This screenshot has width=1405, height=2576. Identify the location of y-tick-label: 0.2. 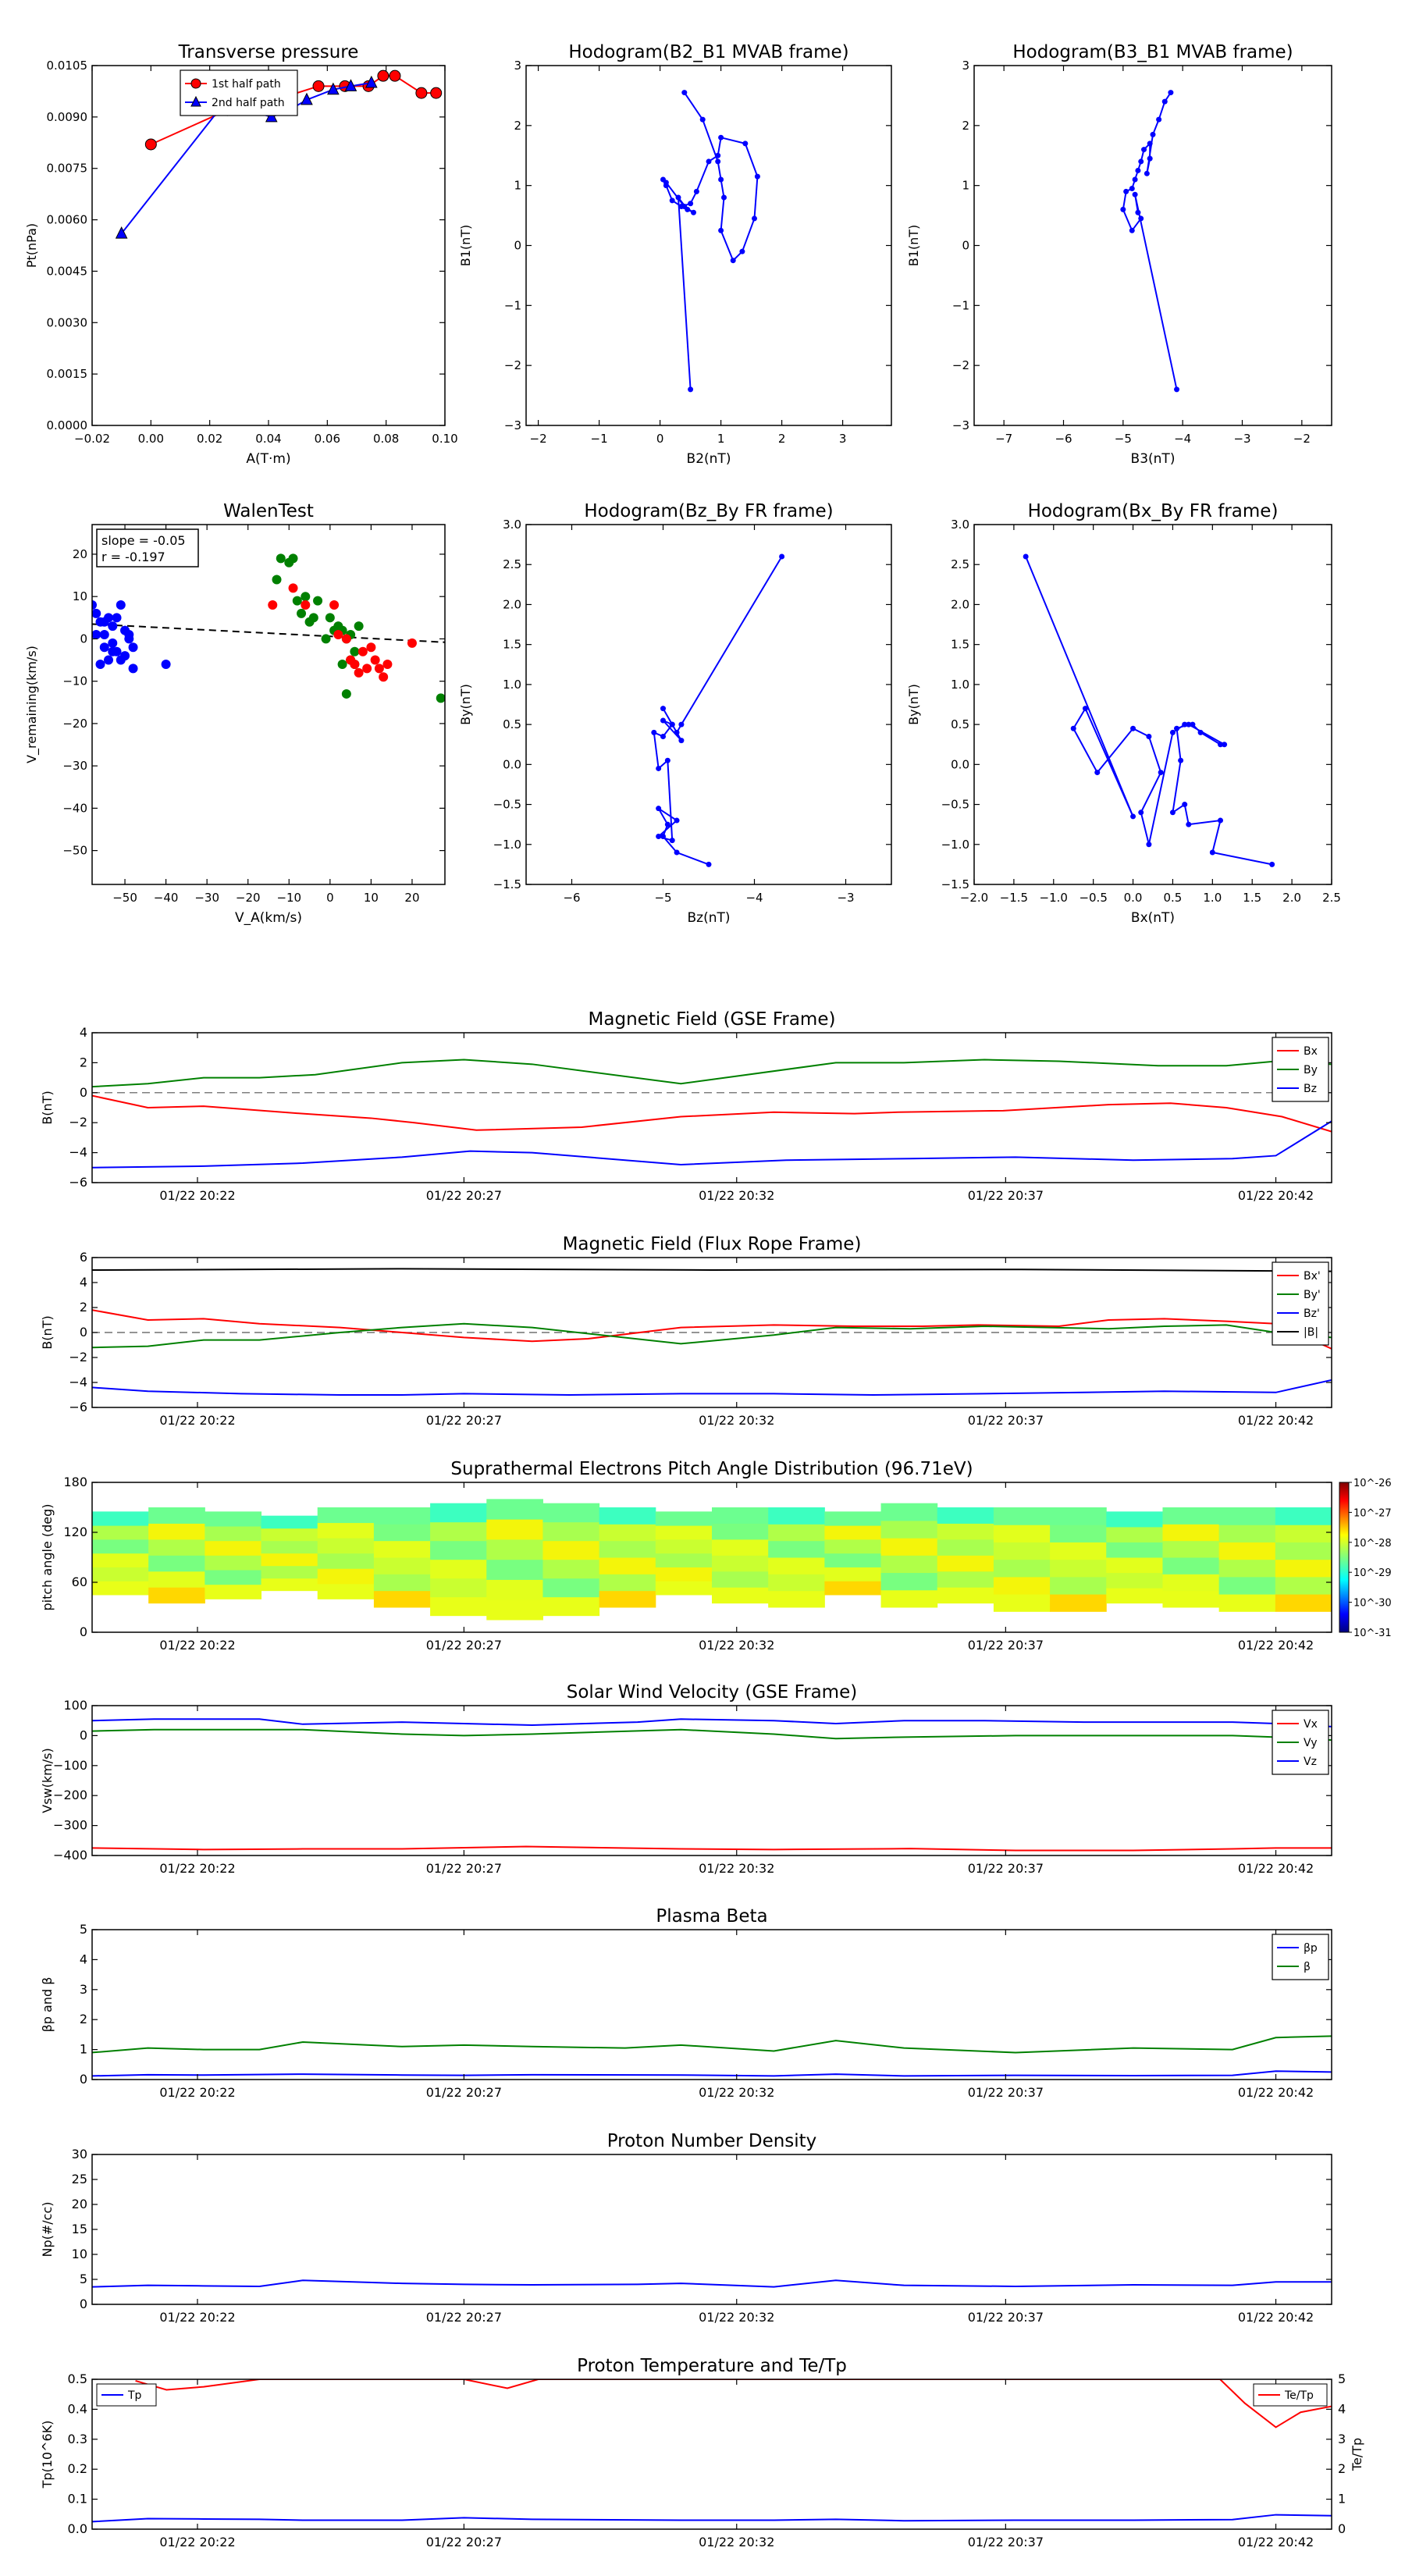
(77, 2468).